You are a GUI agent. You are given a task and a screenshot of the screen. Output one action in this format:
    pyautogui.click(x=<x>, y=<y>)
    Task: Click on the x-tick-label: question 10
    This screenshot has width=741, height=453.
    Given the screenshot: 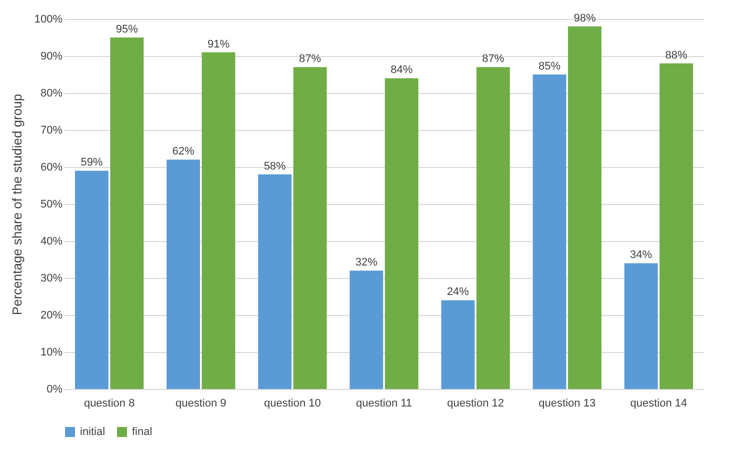 What is the action you would take?
    pyautogui.click(x=292, y=404)
    